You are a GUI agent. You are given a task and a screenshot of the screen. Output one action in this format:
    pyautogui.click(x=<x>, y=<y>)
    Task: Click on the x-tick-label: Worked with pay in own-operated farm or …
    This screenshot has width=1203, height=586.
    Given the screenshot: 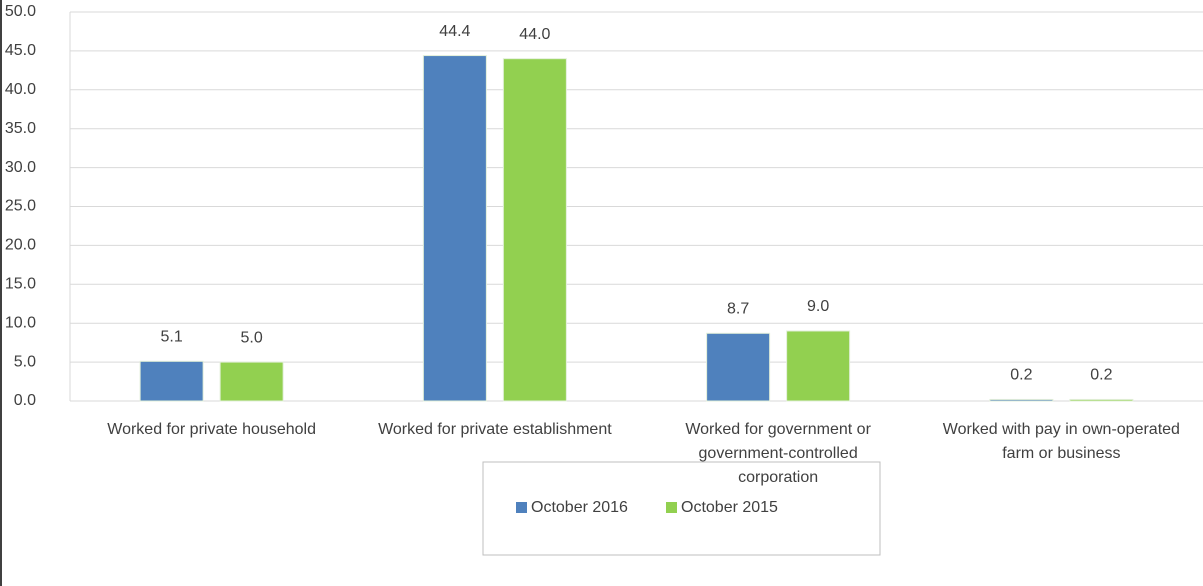 What is the action you would take?
    pyautogui.click(x=1061, y=441)
    